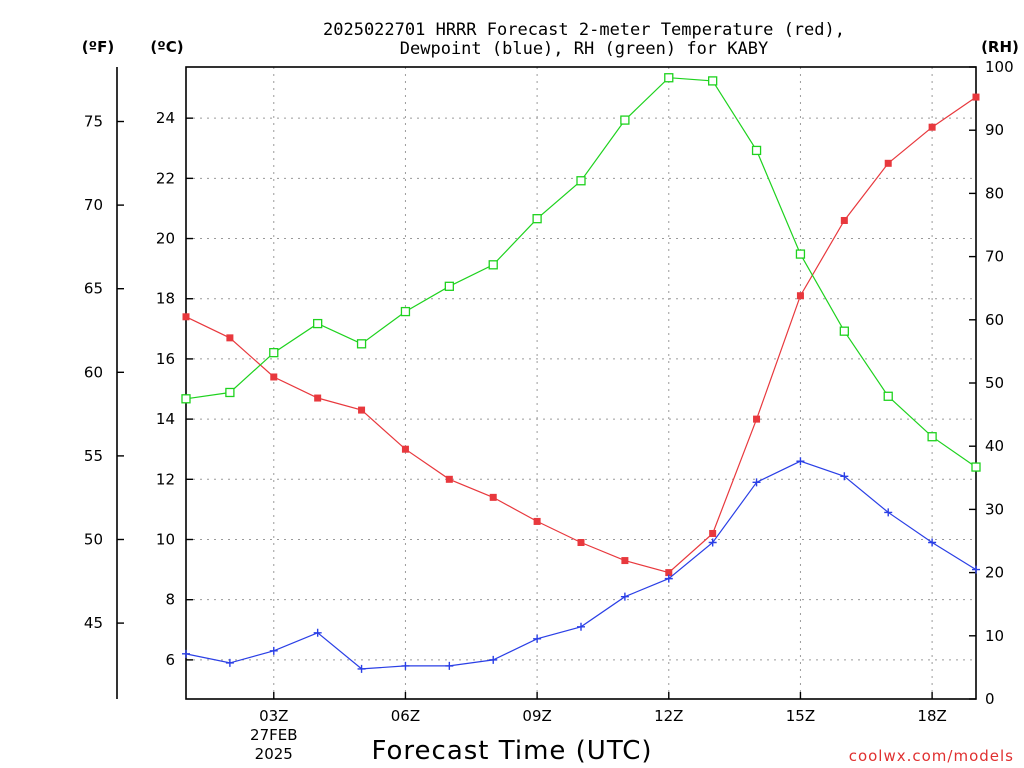 This screenshot has width=1024, height=768. I want to click on rh-tick-label: 80, so click(994, 193).